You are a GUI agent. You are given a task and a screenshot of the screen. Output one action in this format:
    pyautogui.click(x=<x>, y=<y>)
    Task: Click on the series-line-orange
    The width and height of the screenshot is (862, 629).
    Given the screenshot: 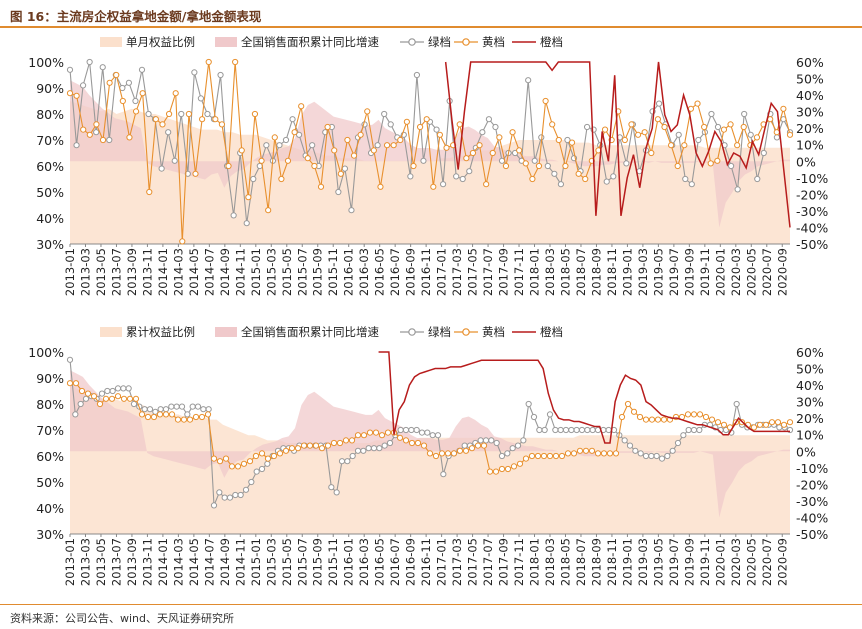 What is the action you would take?
    pyautogui.click(x=617, y=144)
    